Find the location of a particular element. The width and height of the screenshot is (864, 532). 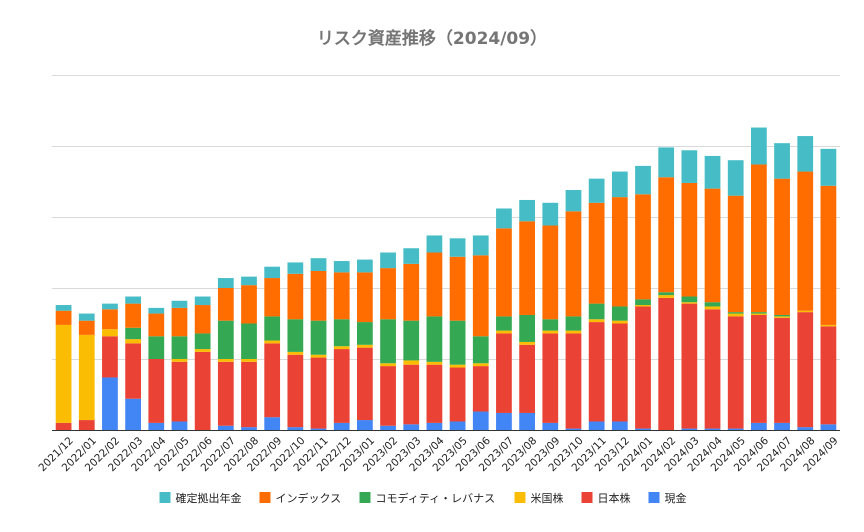

legend-label: 米国株 is located at coordinates (547, 498).